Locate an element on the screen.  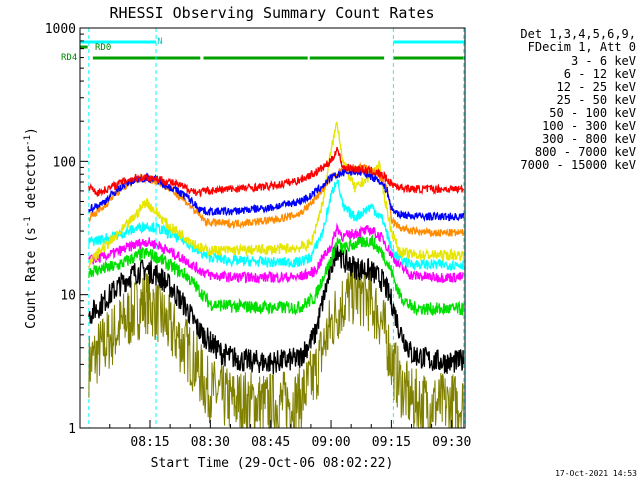
legend-entry-1: 6 - 12 keV is located at coordinates (600, 74).